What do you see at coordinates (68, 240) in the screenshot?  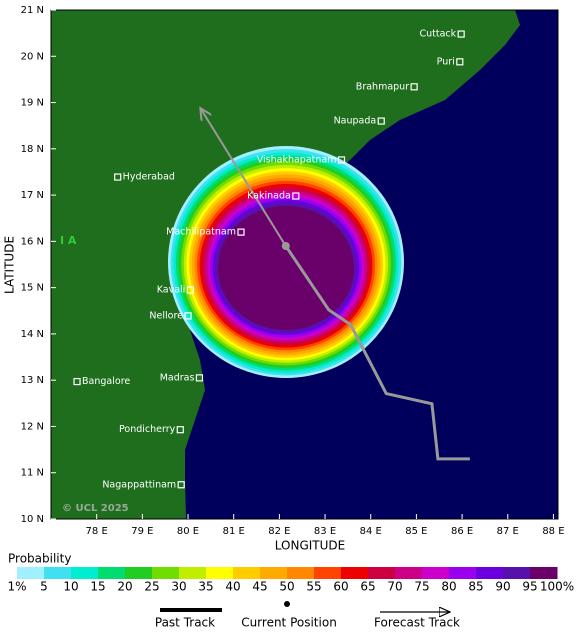 I see `region-label: I A` at bounding box center [68, 240].